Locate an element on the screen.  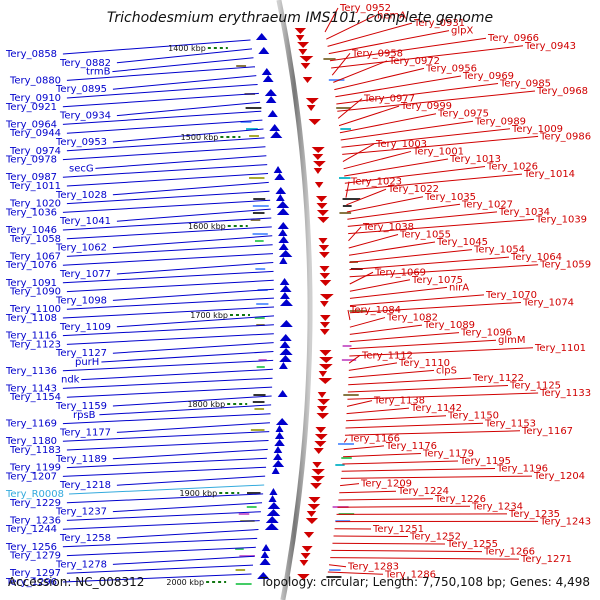
left-gene-label: rpsB is located at coordinates (84, 415).